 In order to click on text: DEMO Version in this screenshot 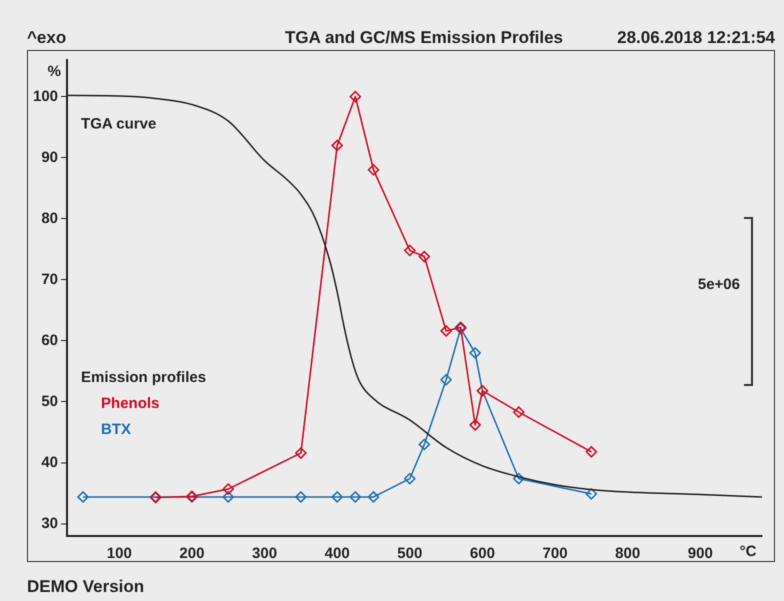, I will do `click(85, 586)`.